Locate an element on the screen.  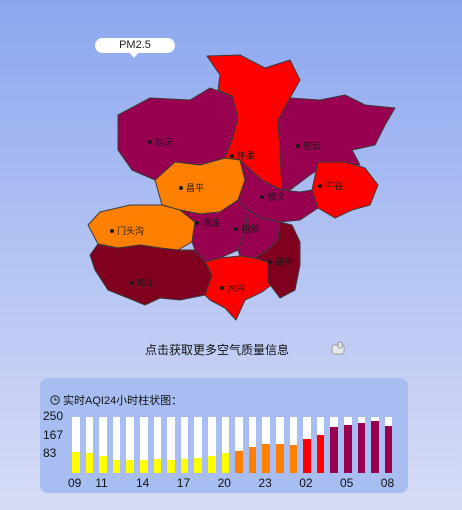
x-tick-label: 11 is located at coordinates (101, 483).